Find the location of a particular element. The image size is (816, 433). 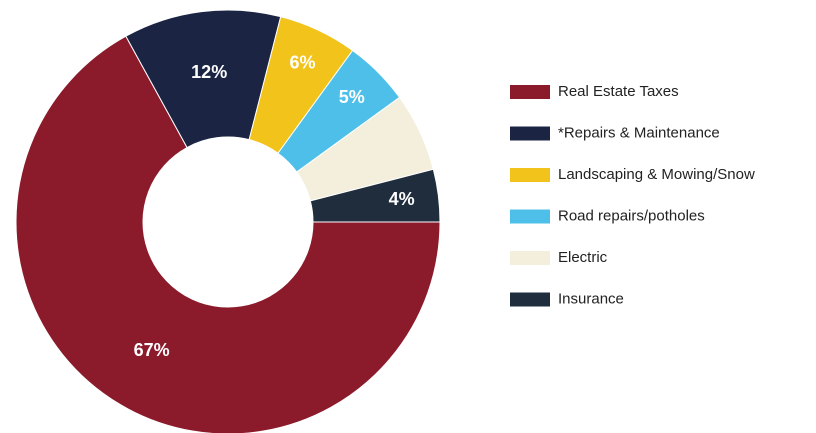

legend-label: Road repairs/potholes is located at coordinates (631, 215).